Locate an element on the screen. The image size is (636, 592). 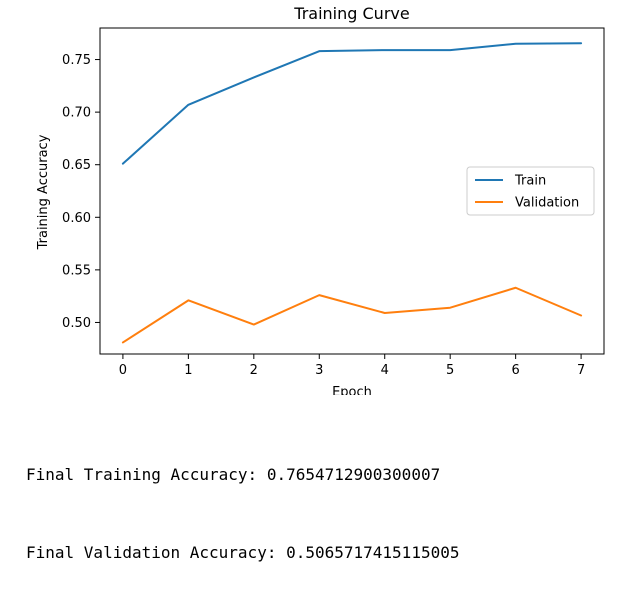
y-tick-label: 0.55 is located at coordinates (76, 270).